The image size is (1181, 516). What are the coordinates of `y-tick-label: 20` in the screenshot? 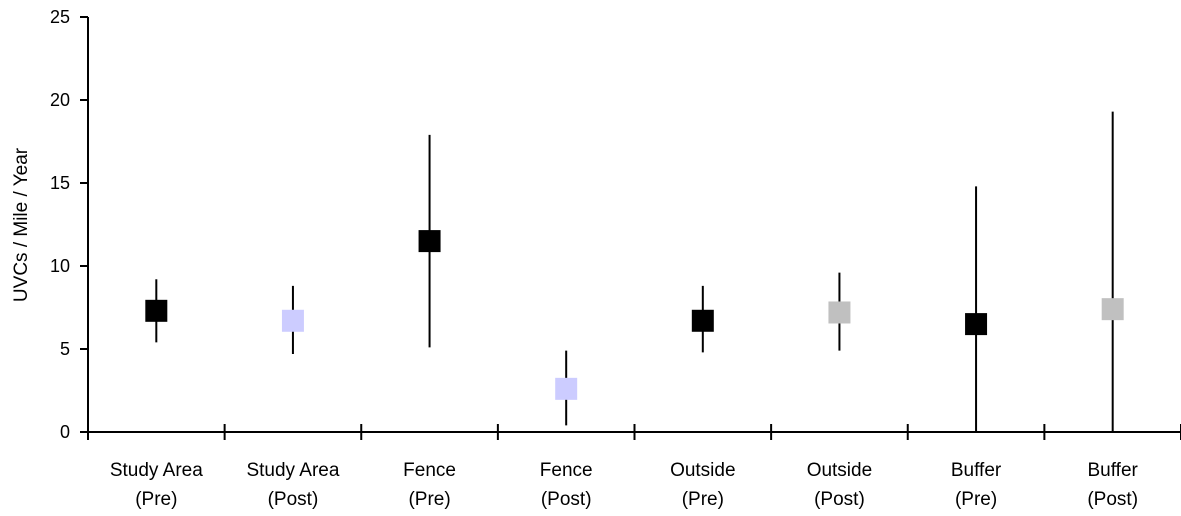 It's located at (60, 100).